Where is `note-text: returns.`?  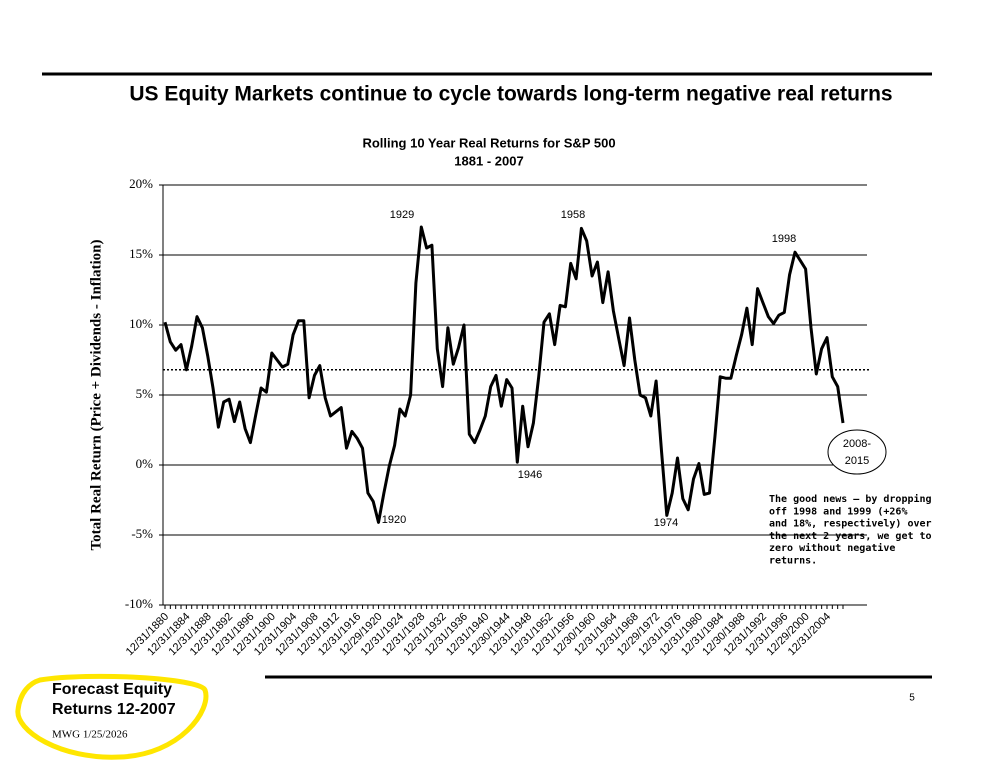 note-text: returns. is located at coordinates (793, 561).